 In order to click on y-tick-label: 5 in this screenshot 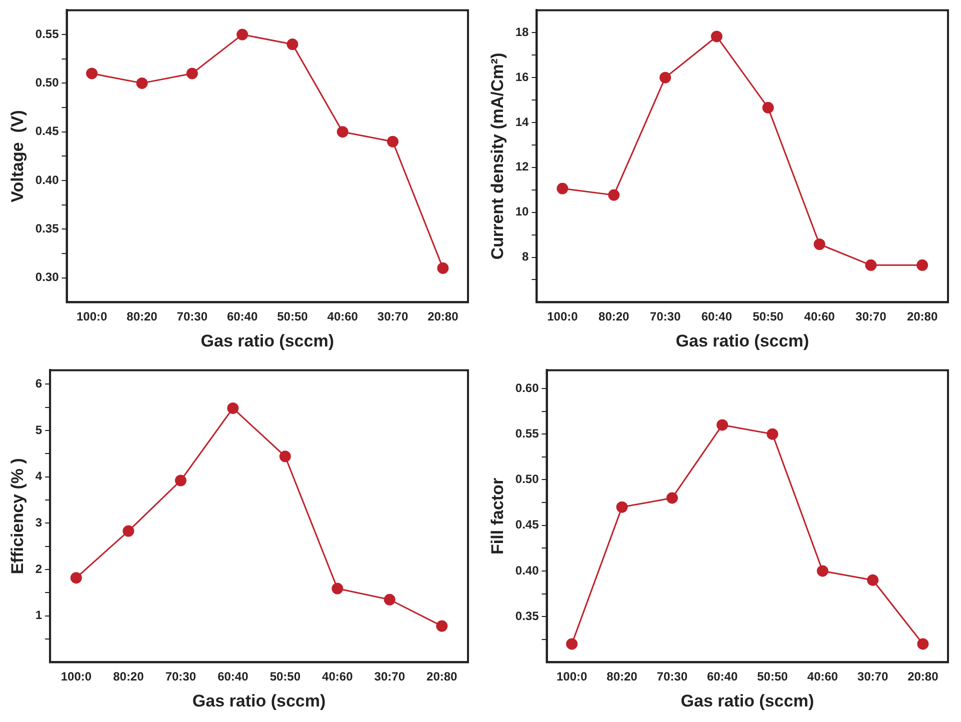, I will do `click(38, 429)`.